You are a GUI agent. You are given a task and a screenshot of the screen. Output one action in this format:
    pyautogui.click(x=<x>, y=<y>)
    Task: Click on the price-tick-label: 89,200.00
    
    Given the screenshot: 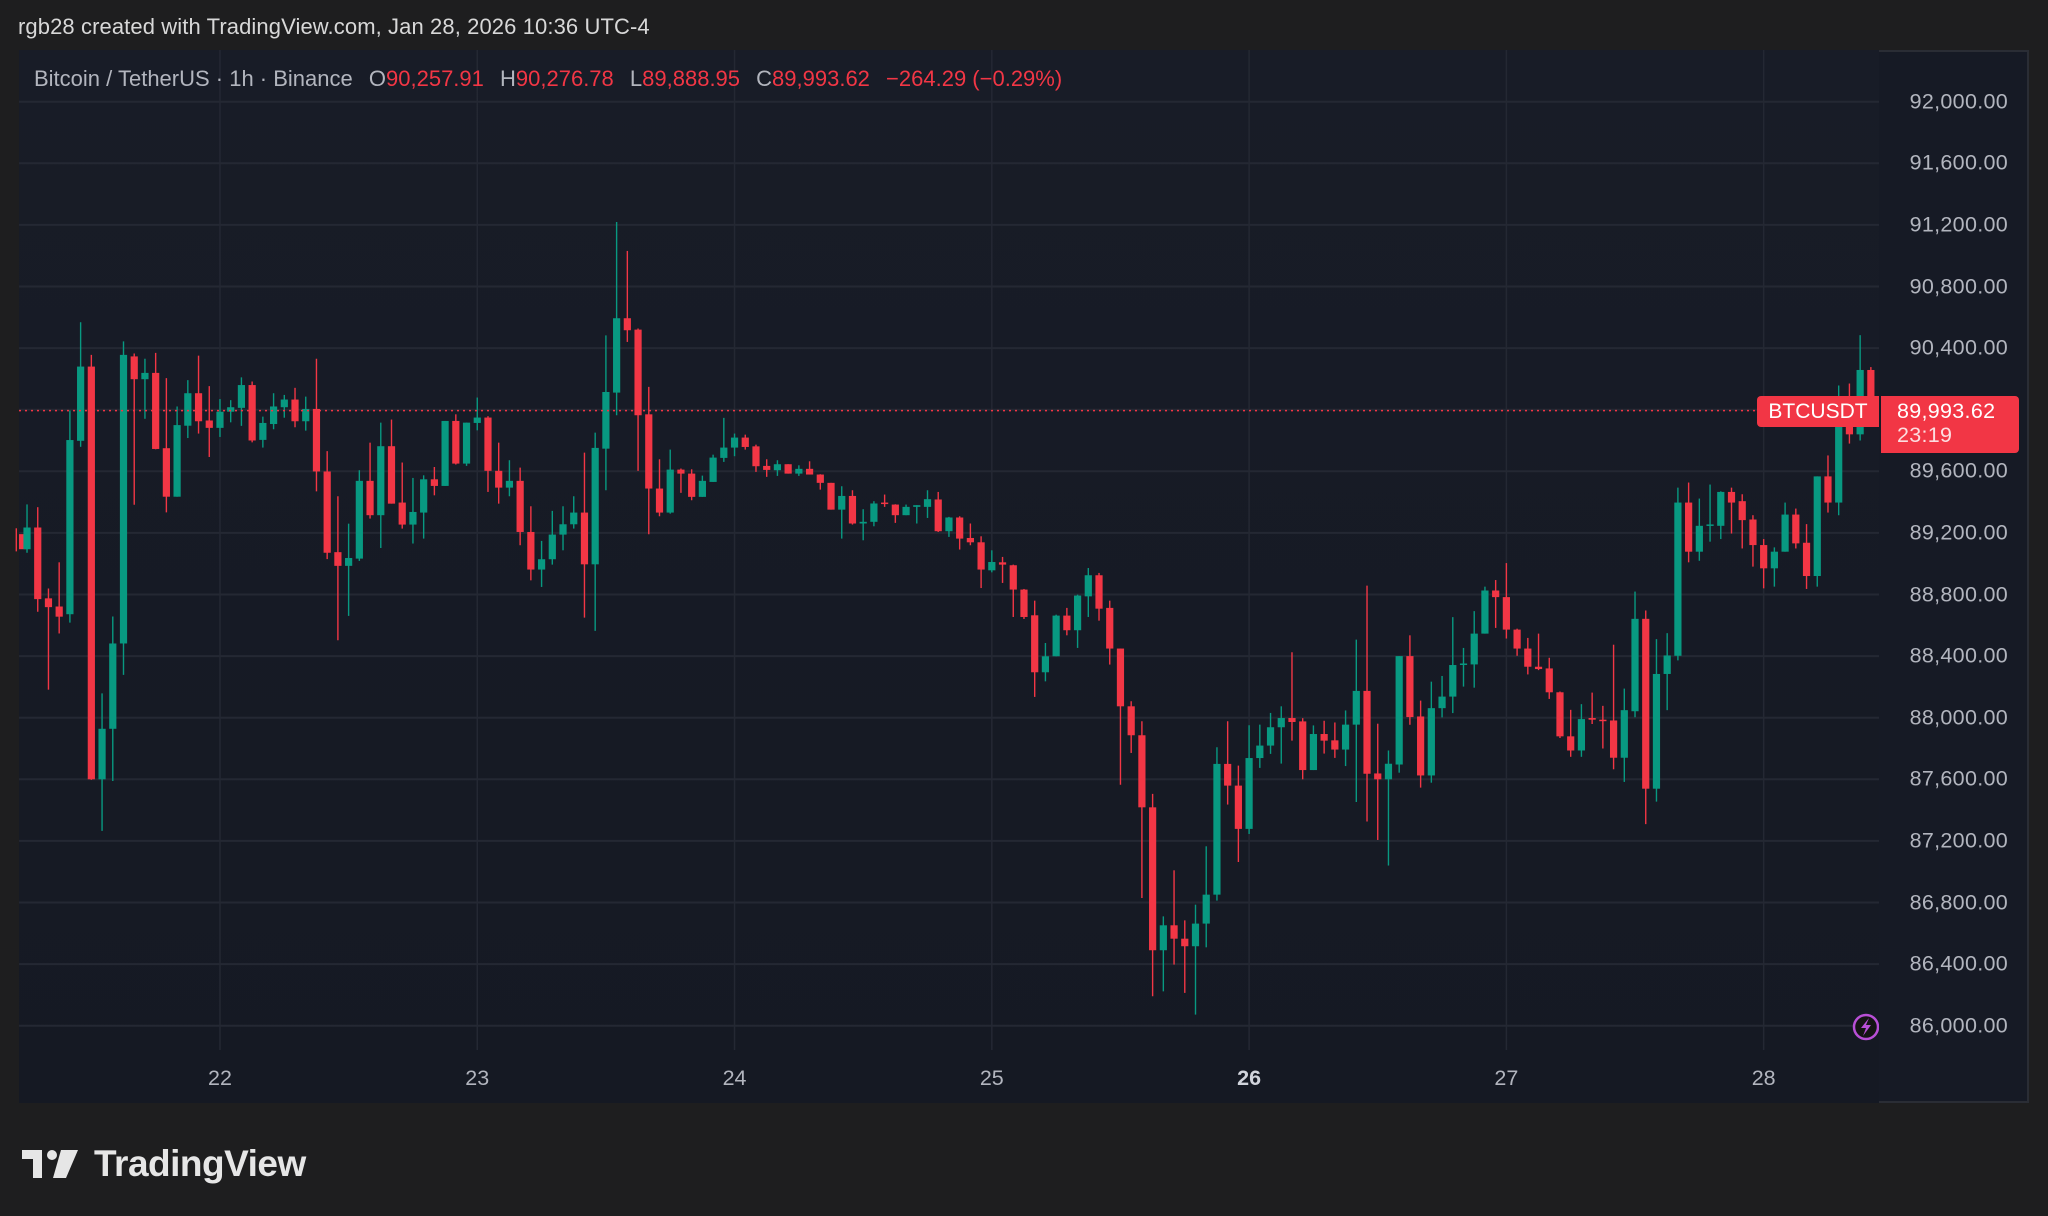 What is the action you would take?
    pyautogui.click(x=1958, y=532)
    